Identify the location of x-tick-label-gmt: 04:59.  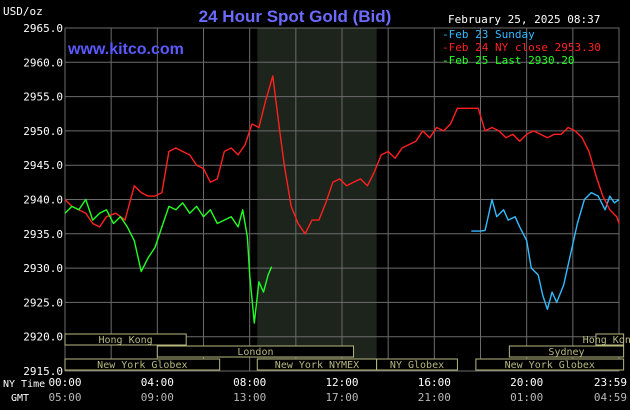
(610, 397).